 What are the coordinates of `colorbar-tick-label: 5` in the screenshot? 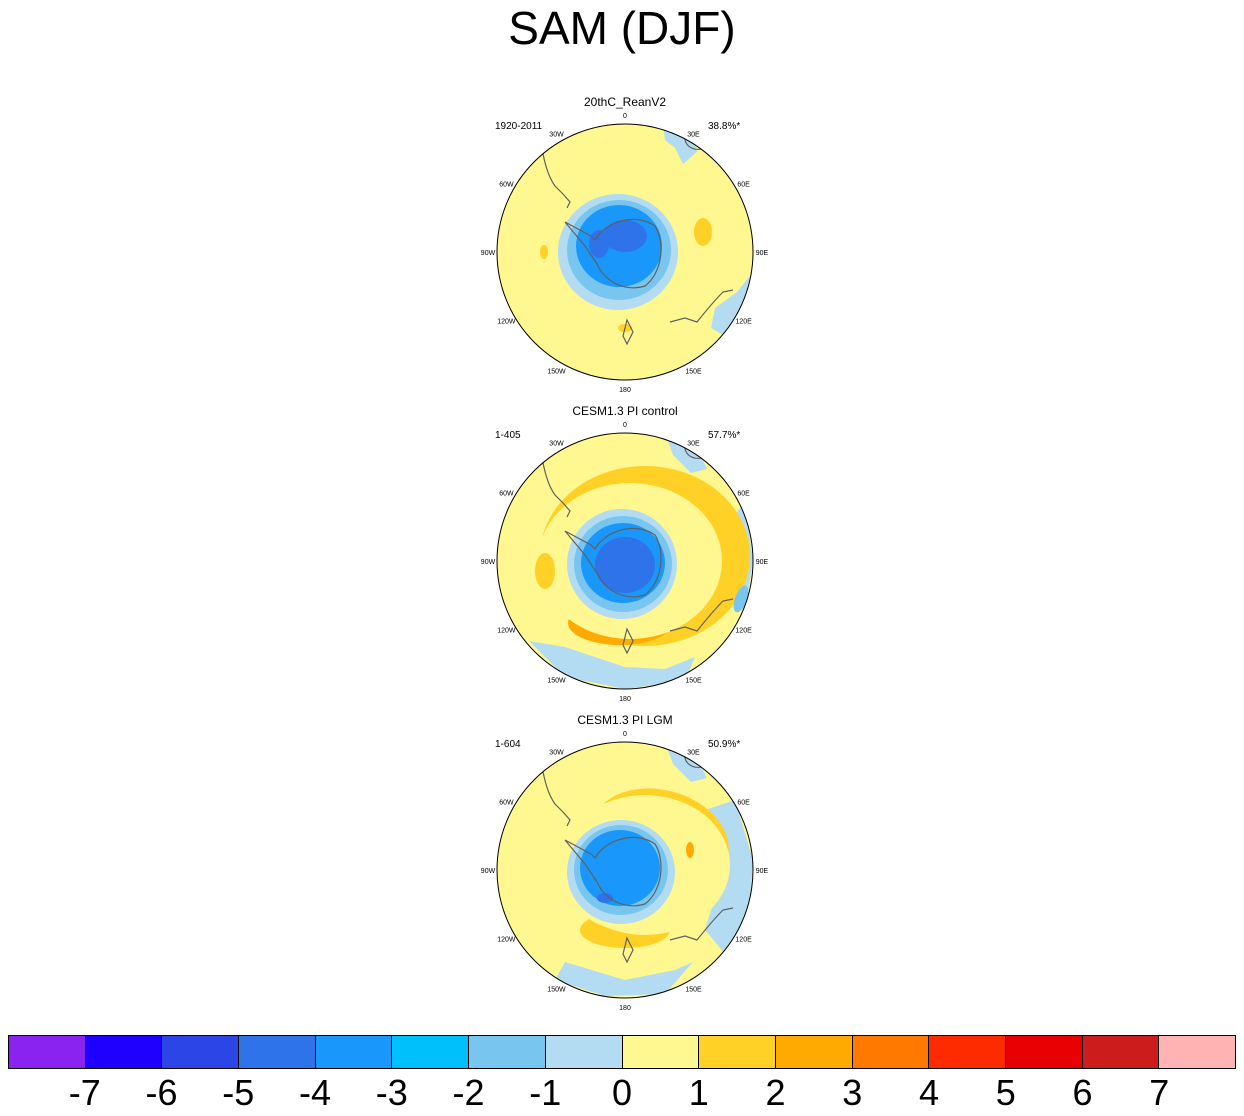 It's located at (1005, 1092).